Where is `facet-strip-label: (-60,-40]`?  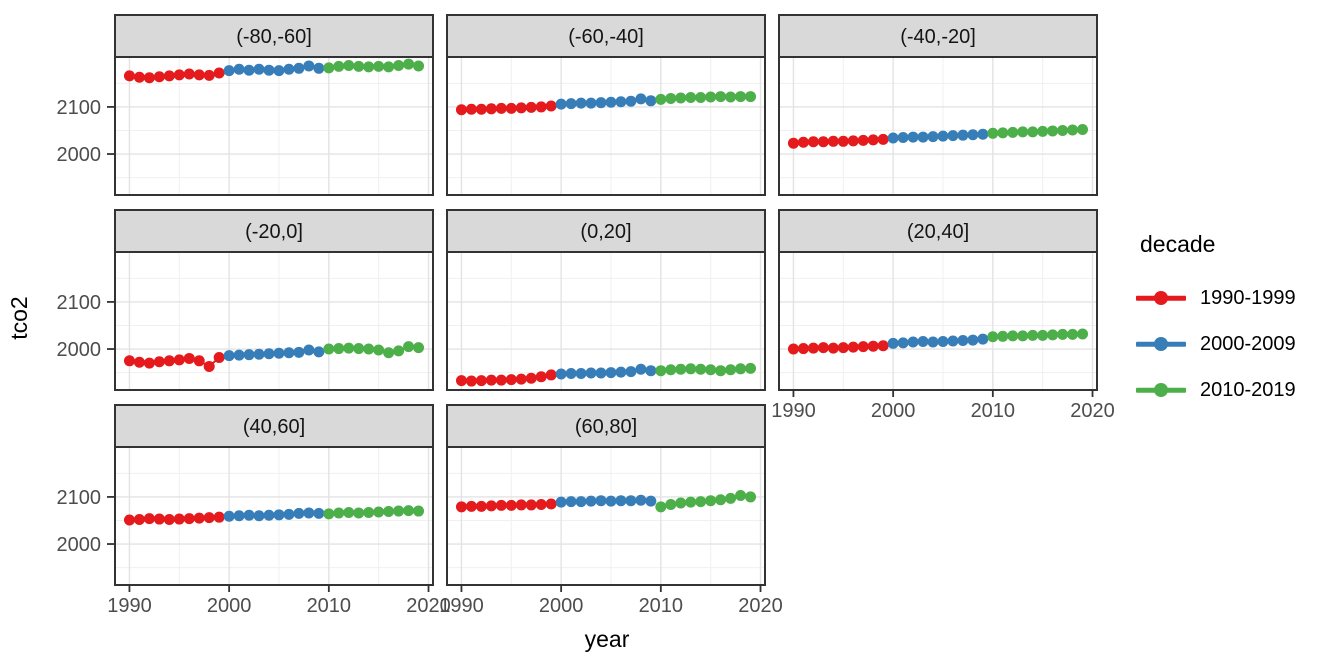 facet-strip-label: (-60,-40] is located at coordinates (606, 37).